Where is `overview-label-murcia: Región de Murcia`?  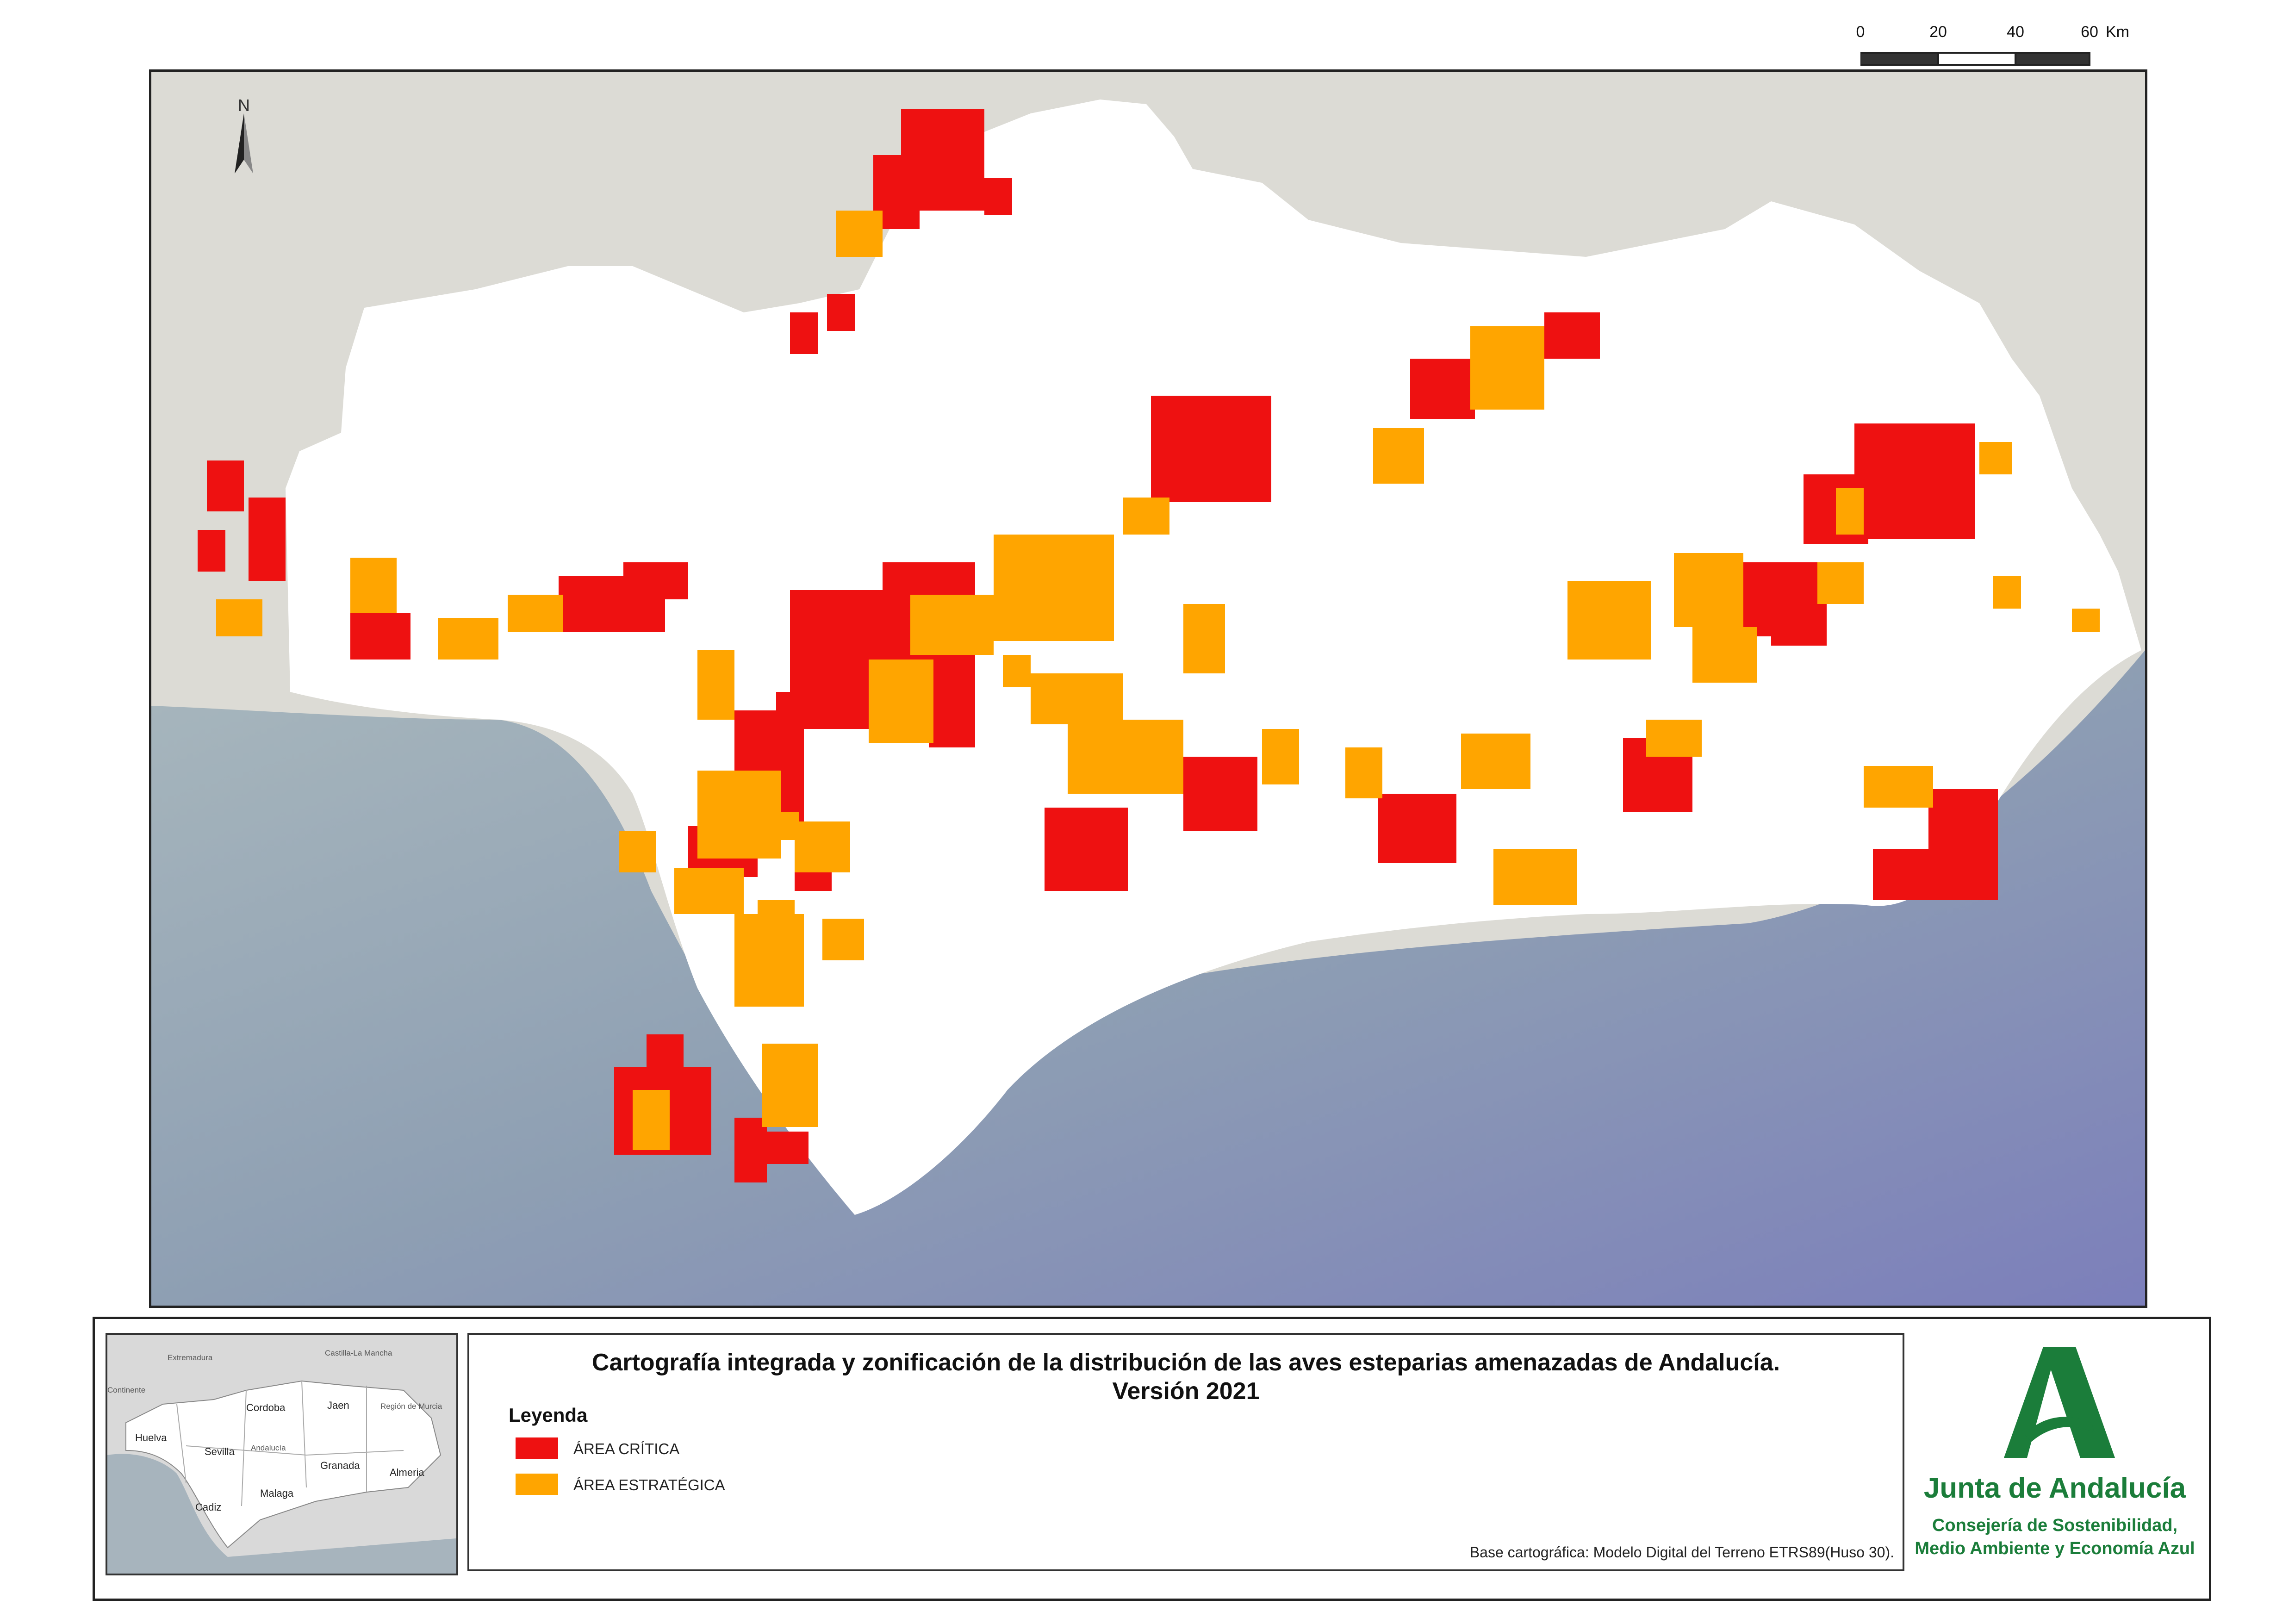 overview-label-murcia: Región de Murcia is located at coordinates (411, 1406).